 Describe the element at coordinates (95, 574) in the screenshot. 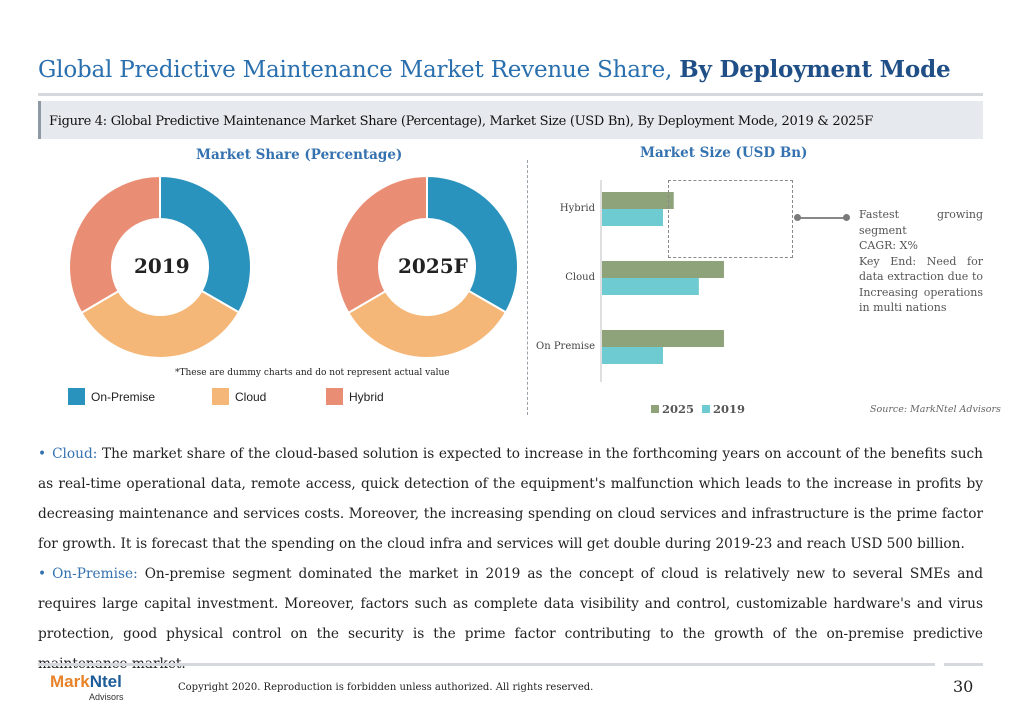

I see `bullet-key-on-premise: On-Premise:` at that location.